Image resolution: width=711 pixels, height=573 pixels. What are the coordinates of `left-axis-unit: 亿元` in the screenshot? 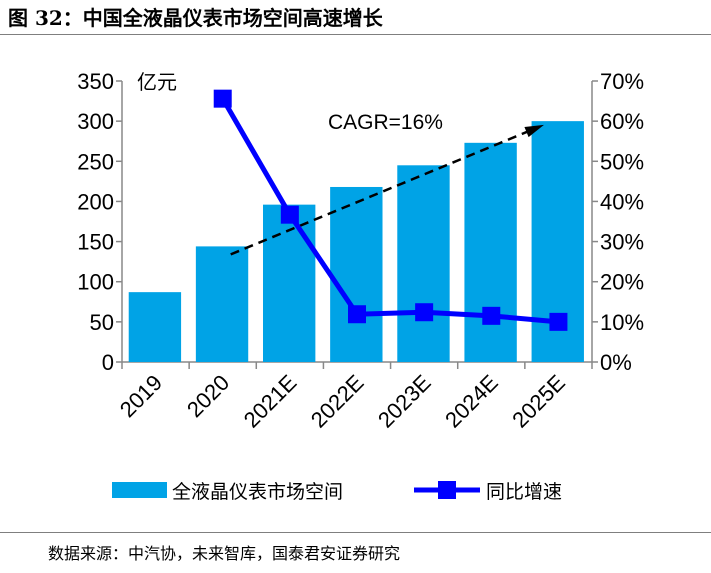 It's located at (157, 82).